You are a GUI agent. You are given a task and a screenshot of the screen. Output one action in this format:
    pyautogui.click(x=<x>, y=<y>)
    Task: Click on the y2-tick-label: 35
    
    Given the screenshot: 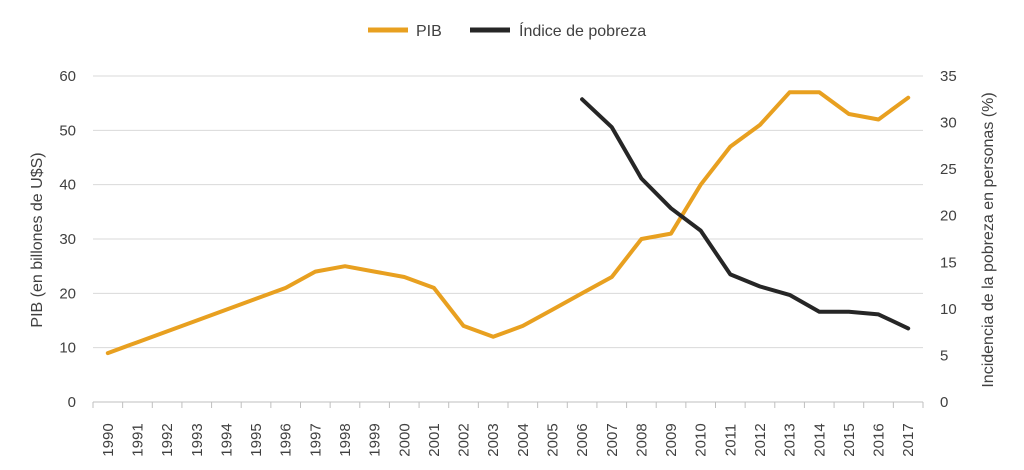 What is the action you would take?
    pyautogui.click(x=948, y=76)
    